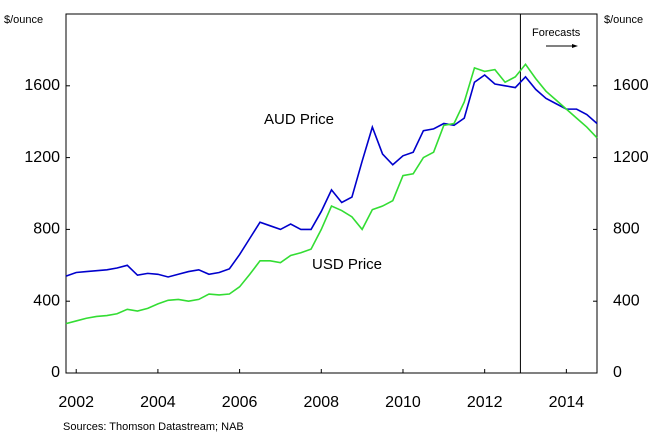 This screenshot has width=652, height=434. Describe the element at coordinates (485, 402) in the screenshot. I see `x-tick-label: 2012` at that location.